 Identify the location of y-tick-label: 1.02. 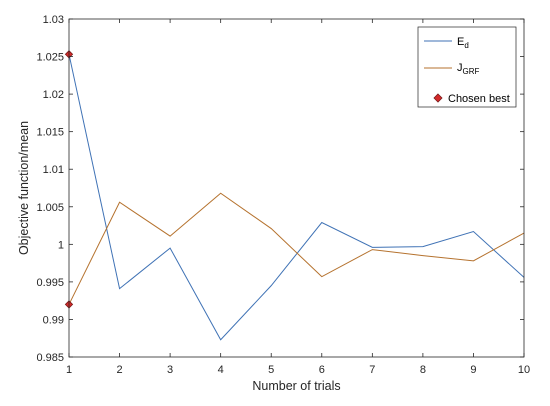
(53, 95).